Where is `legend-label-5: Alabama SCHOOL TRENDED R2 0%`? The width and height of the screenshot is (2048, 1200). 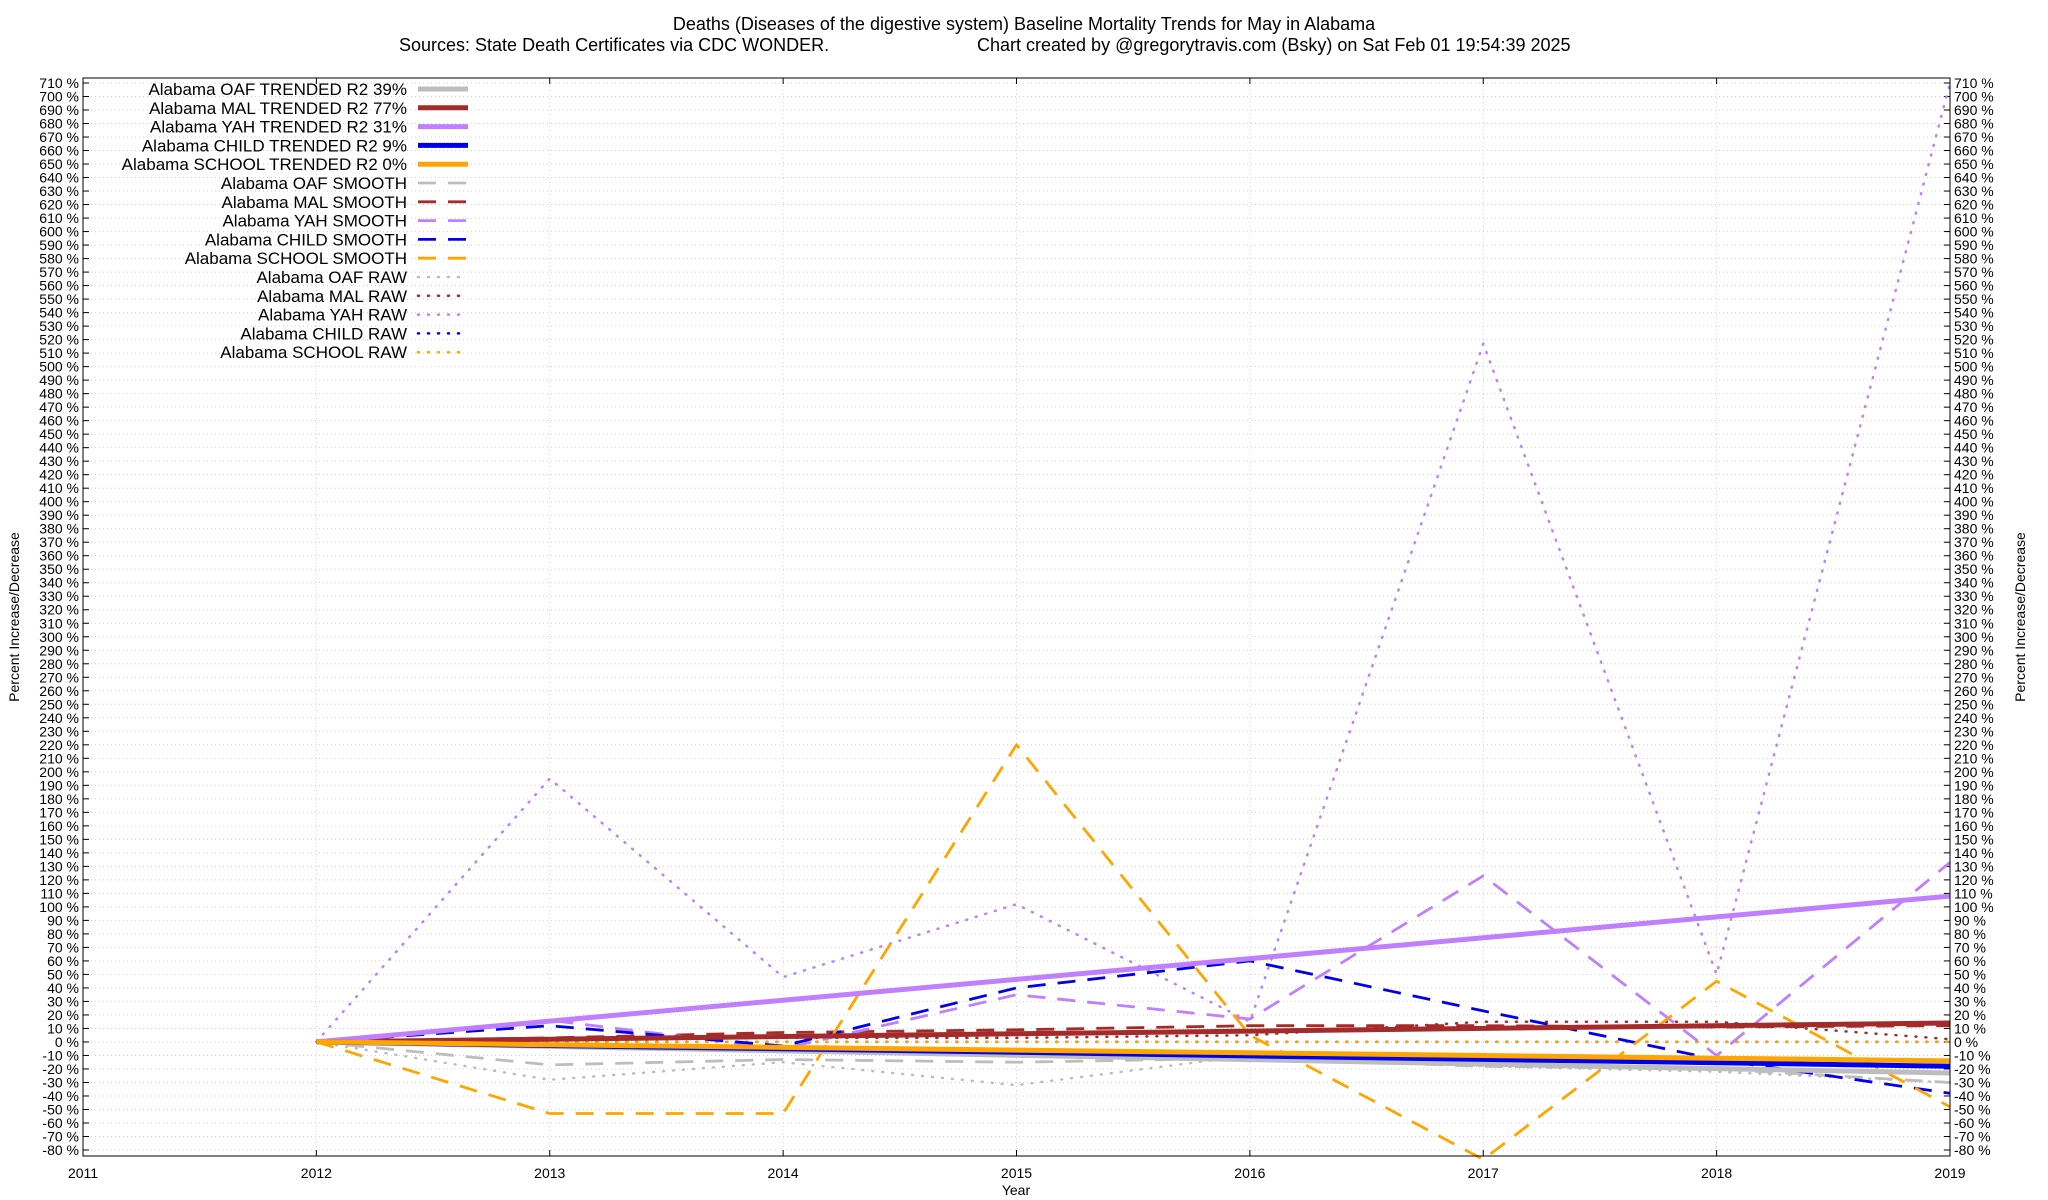
legend-label-5: Alabama SCHOOL TRENDED R2 0% is located at coordinates (264, 164).